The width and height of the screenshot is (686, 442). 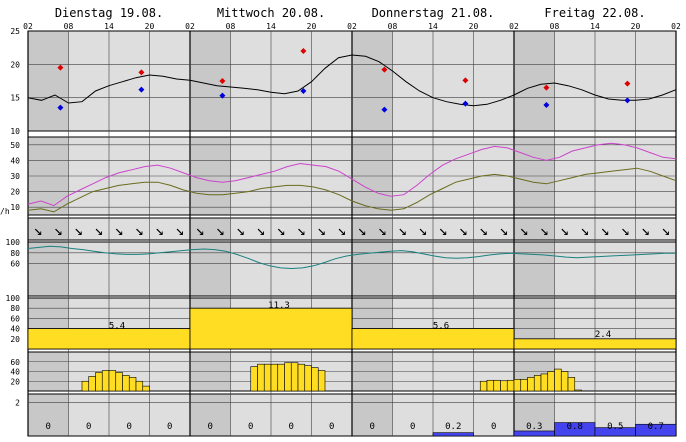 I want to click on precip-label: 0.7, so click(x=656, y=427).